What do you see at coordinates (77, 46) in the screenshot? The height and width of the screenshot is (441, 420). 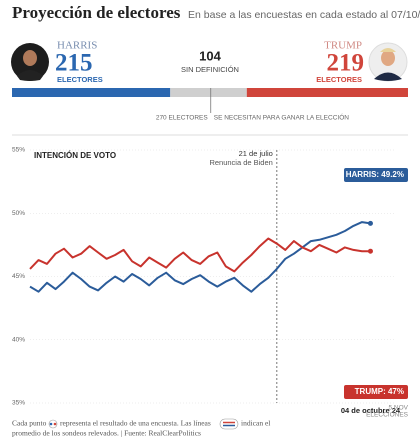 I see `harris-name: HARRIS` at bounding box center [77, 46].